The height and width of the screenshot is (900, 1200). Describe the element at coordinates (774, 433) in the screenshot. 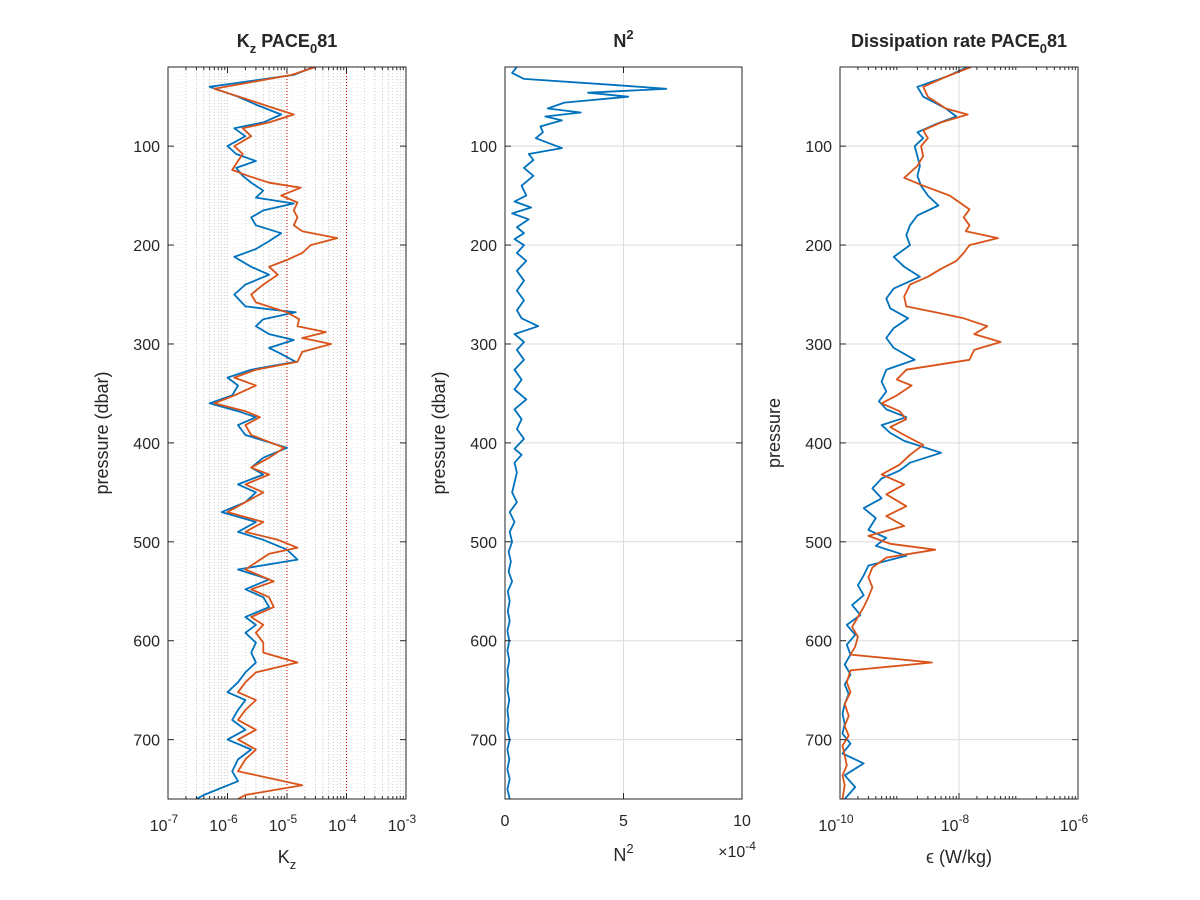

I see `y-axis-label: pressure` at that location.